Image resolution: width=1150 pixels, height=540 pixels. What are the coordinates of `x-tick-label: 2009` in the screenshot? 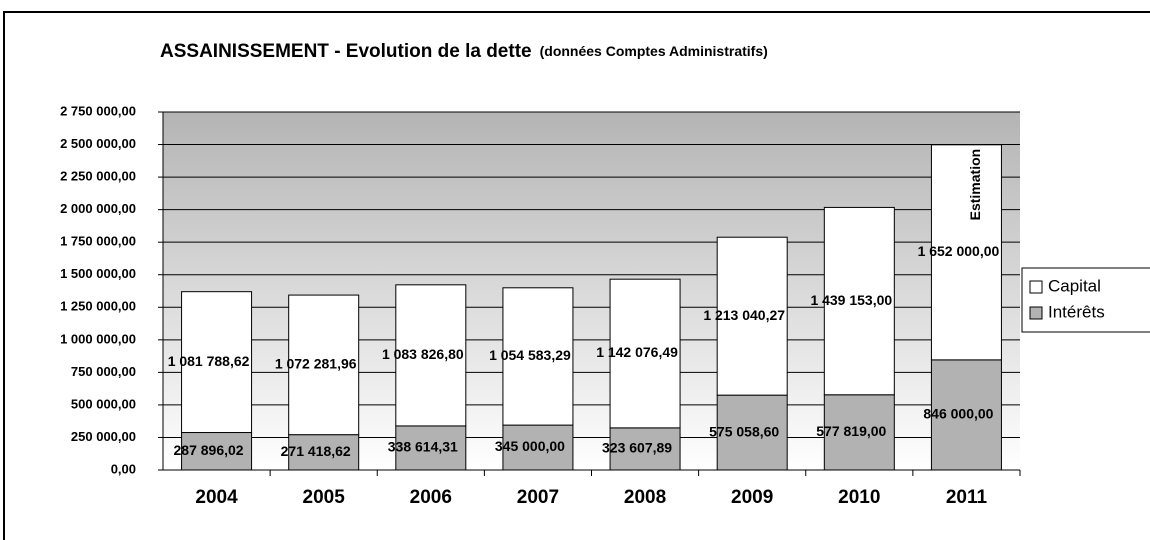 It's located at (752, 497).